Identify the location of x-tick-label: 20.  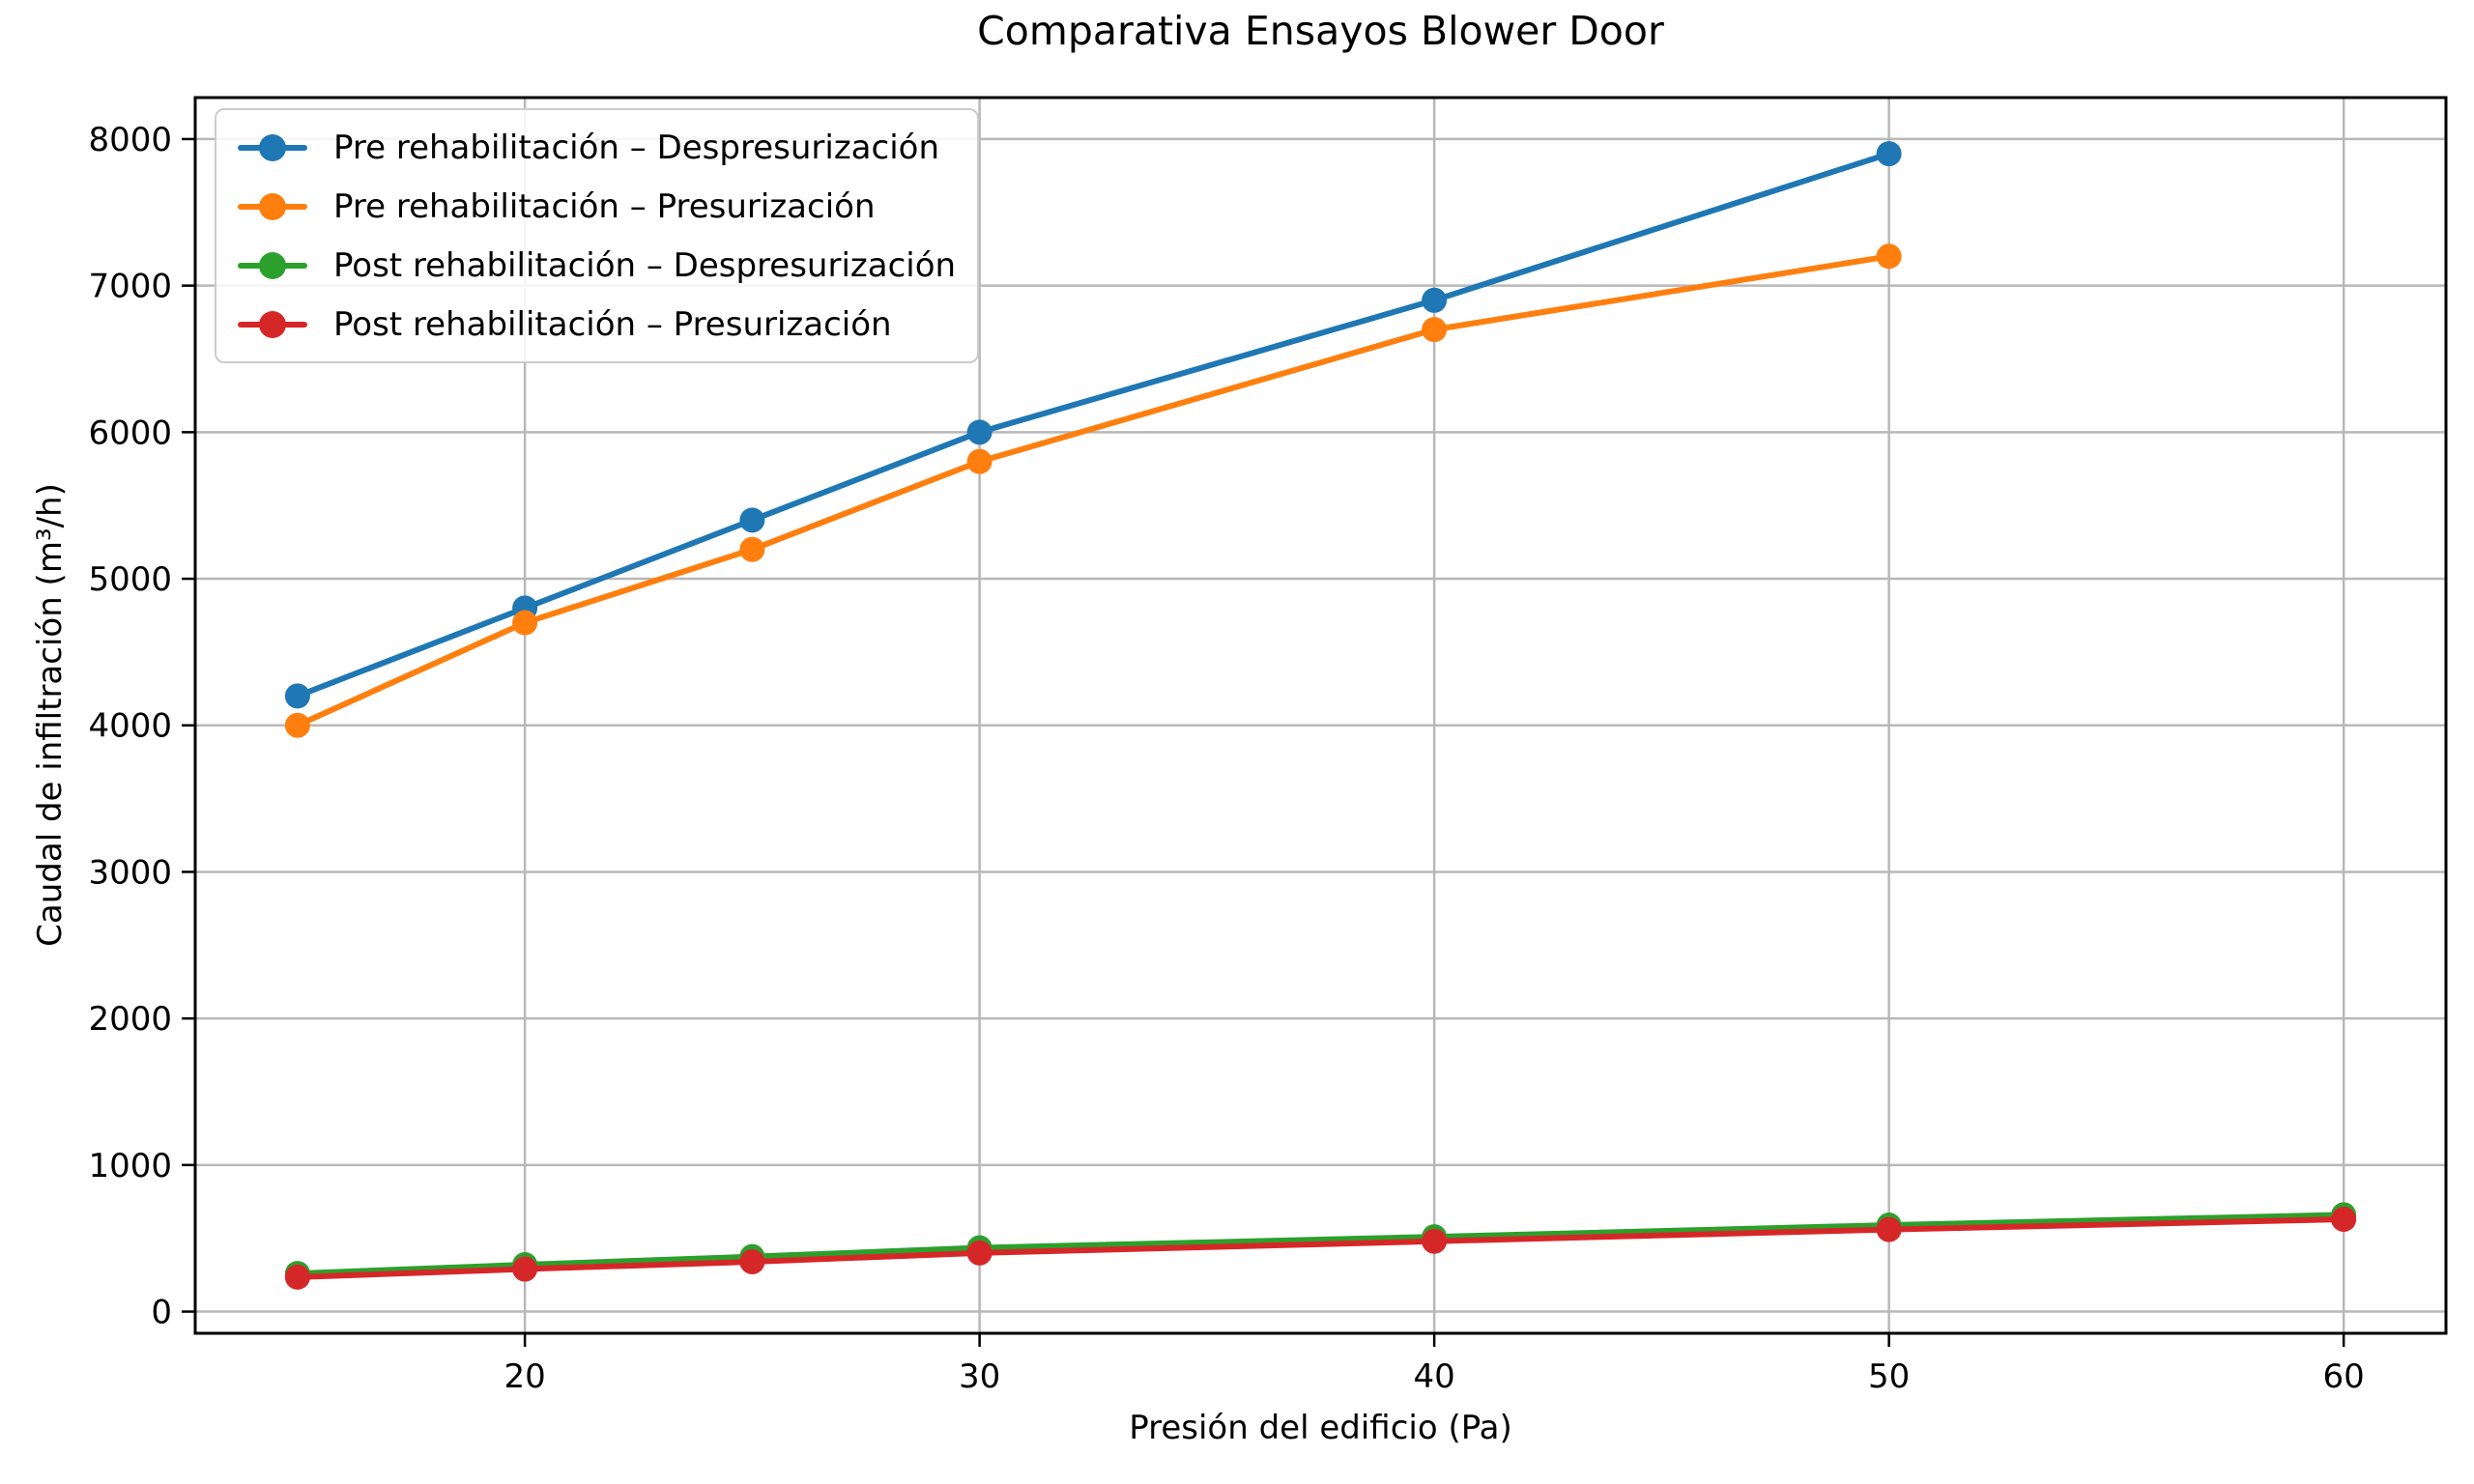
(524, 1377).